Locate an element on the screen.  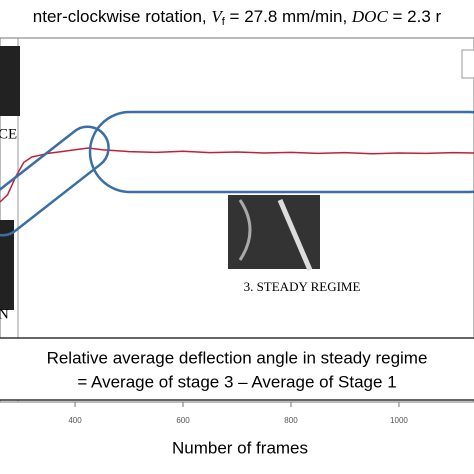
x-tick-label: 400 is located at coordinates (75, 420).